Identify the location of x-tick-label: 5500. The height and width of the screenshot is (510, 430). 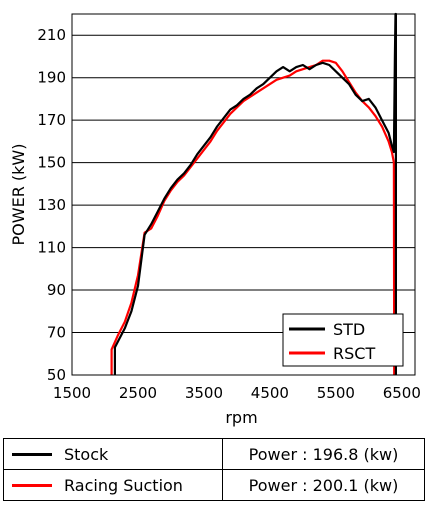
(336, 393).